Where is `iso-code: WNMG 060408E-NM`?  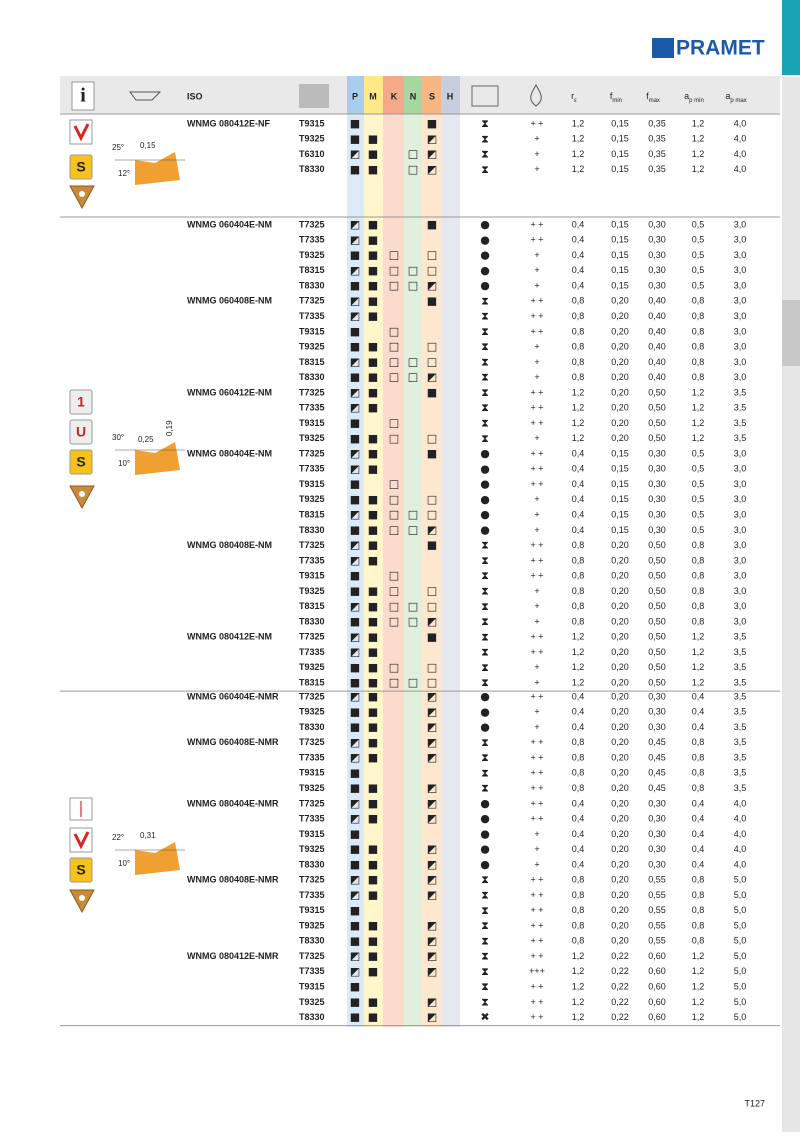 iso-code: WNMG 060408E-NM is located at coordinates (229, 301).